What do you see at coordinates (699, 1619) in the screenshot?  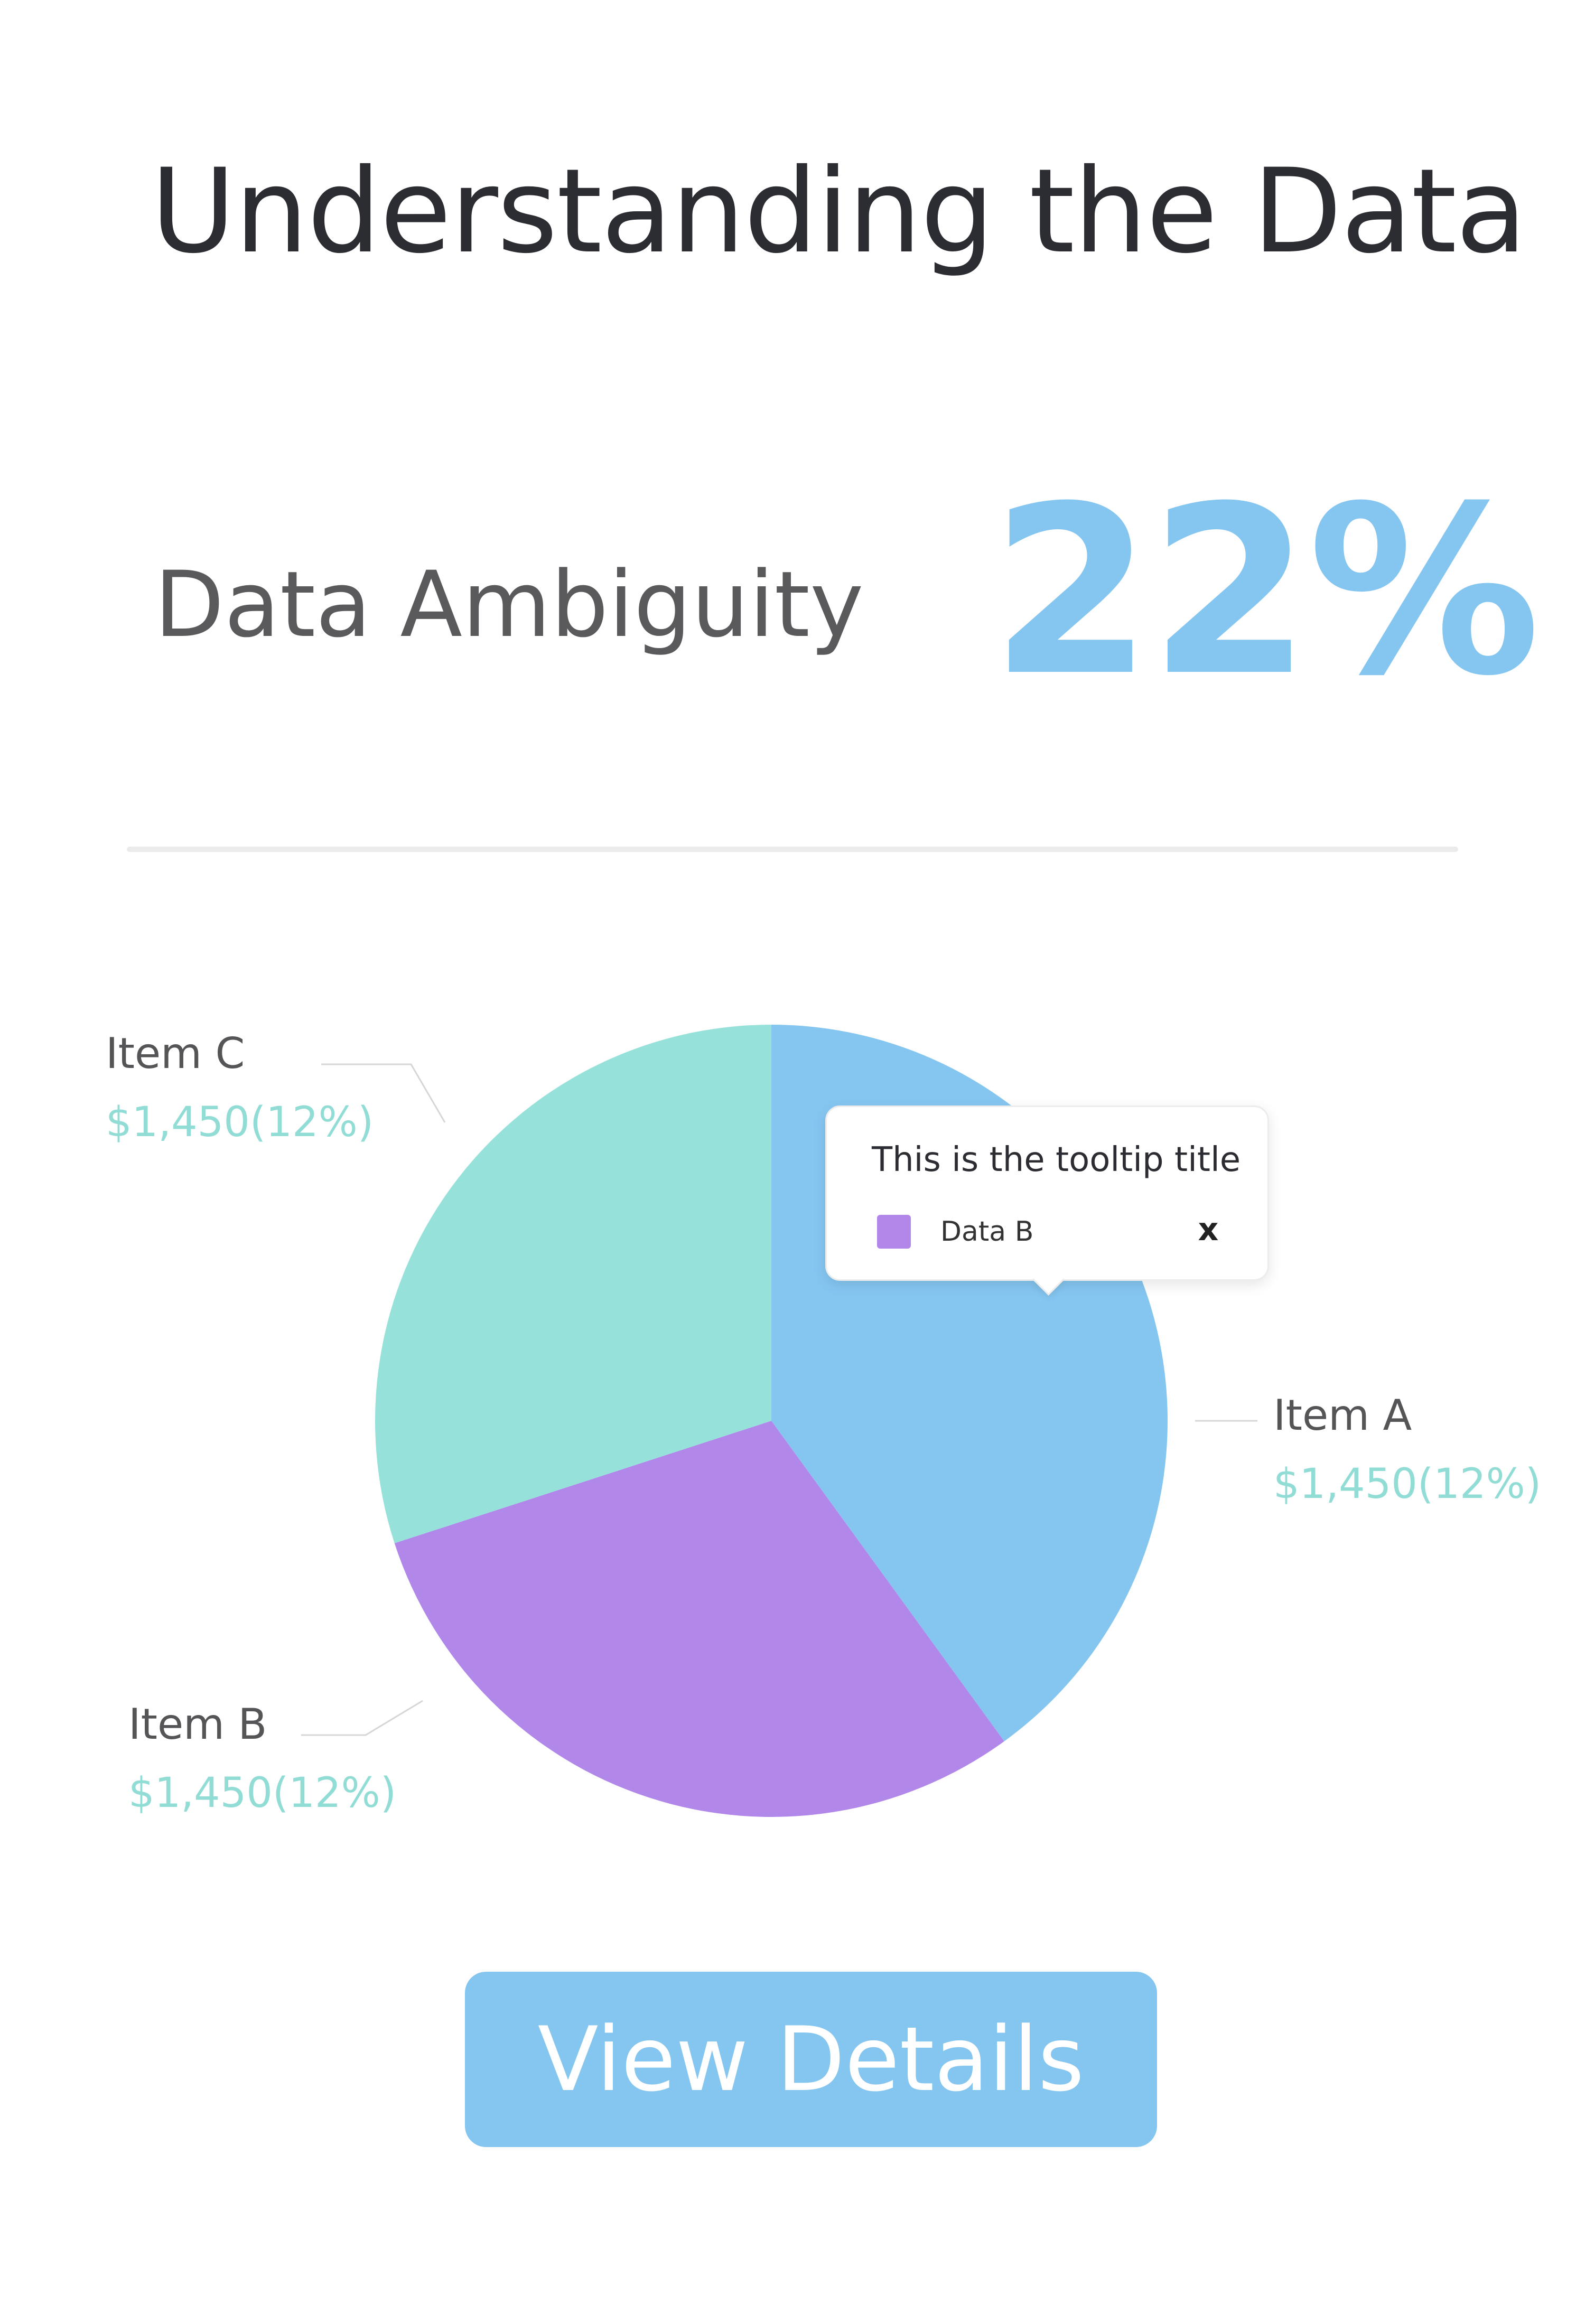 I see `pie-slice-item-b` at bounding box center [699, 1619].